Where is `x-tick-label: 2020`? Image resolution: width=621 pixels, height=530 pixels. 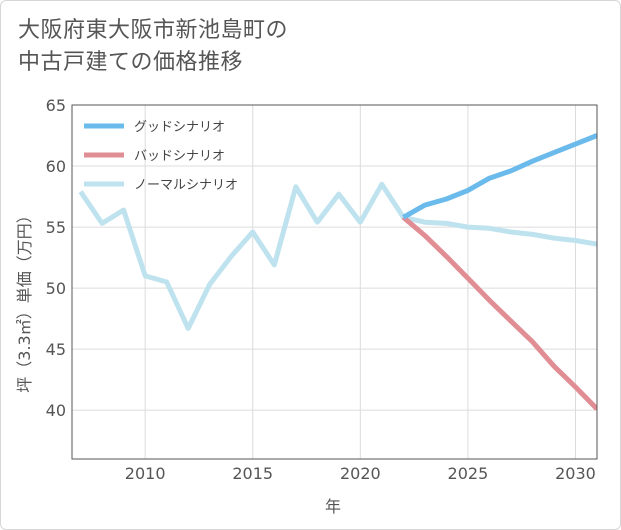 x-tick-label: 2020 is located at coordinates (360, 473).